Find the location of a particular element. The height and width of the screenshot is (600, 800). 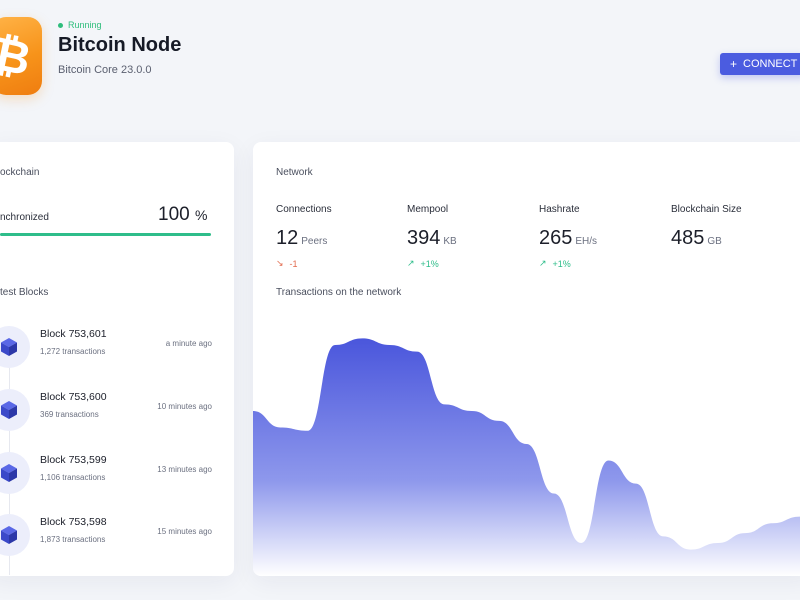

block-tx-count: 369 transactions is located at coordinates (69, 414).